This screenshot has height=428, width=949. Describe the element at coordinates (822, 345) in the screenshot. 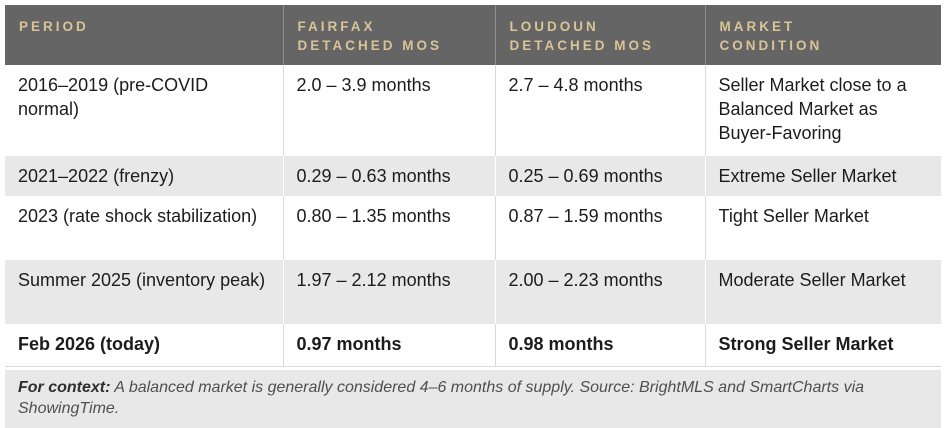

I see `market-condition-cell: Strong Seller Market` at that location.